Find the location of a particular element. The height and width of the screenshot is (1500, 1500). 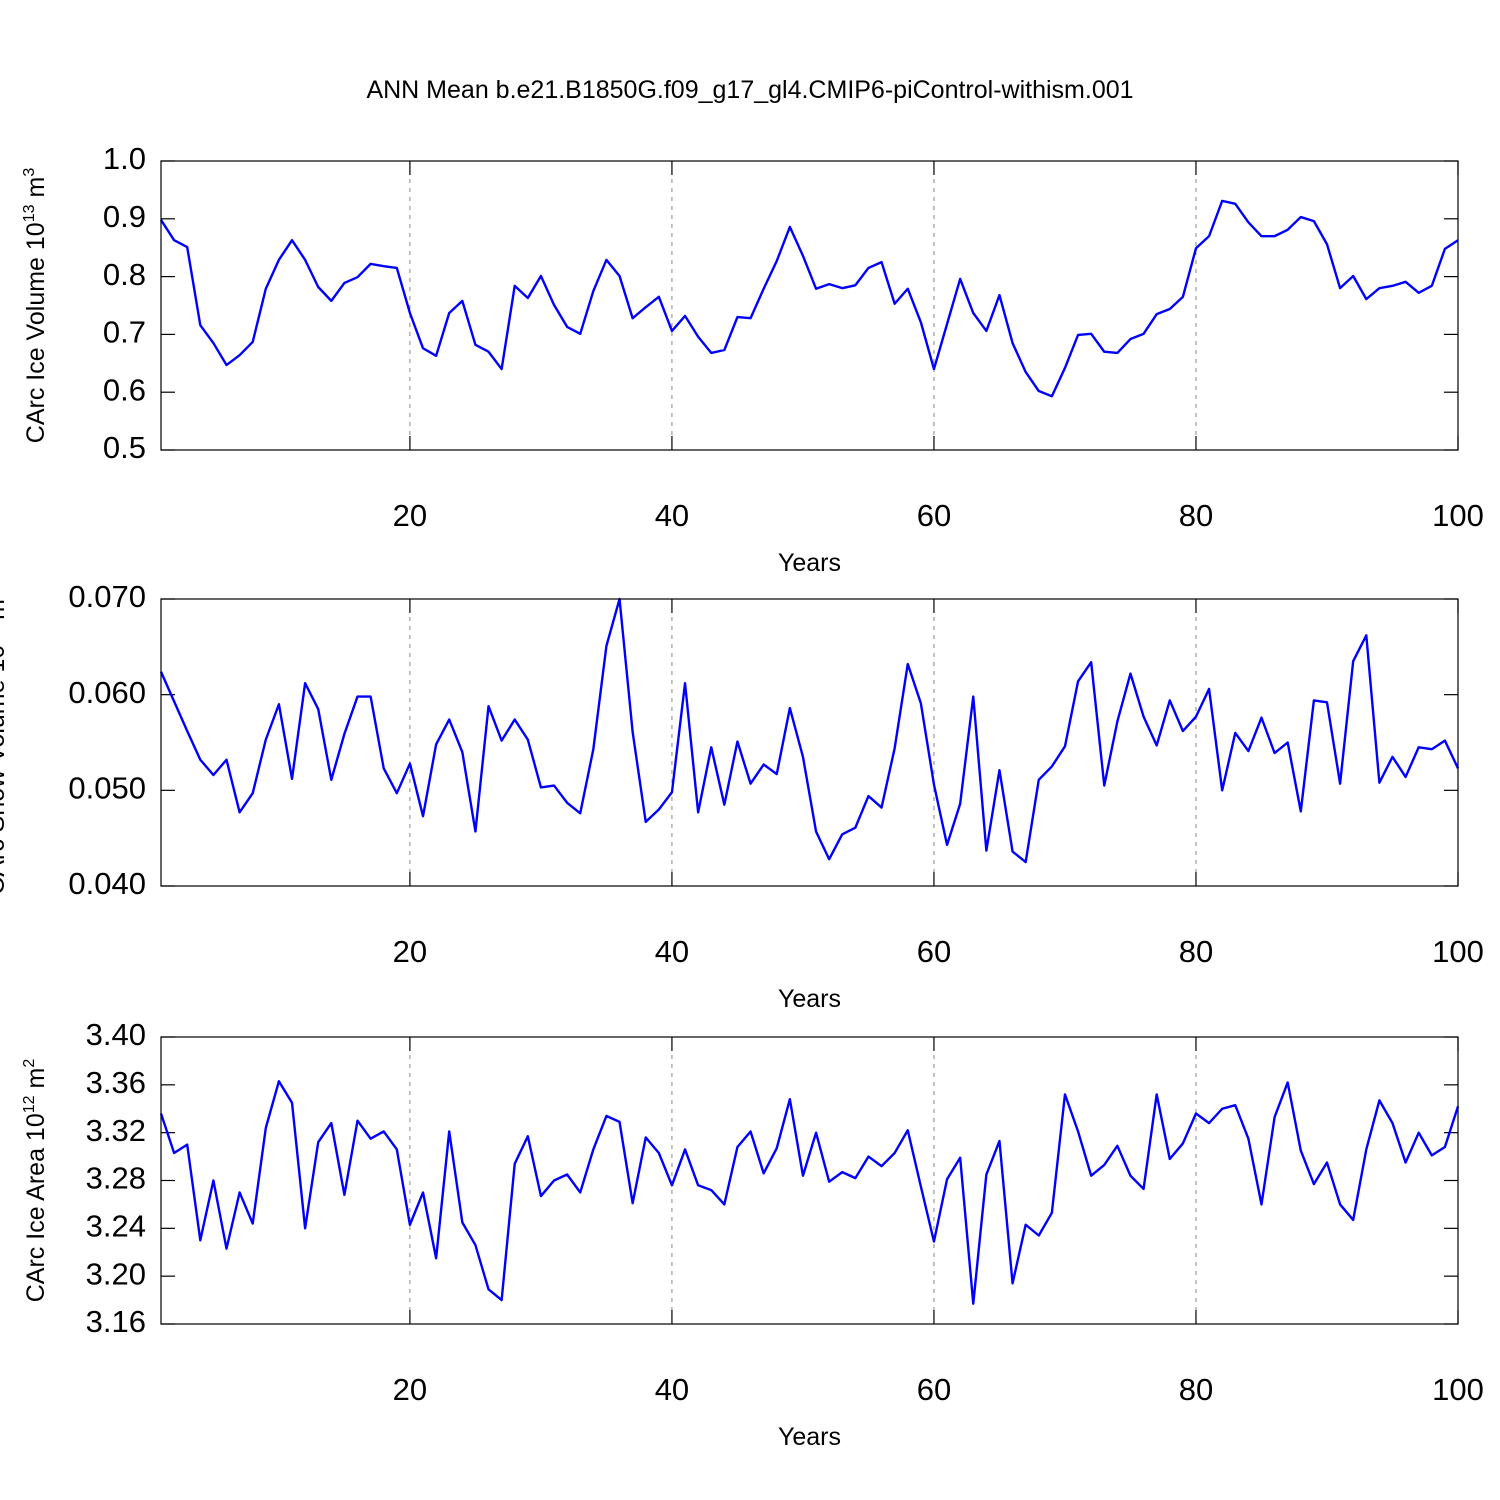

y-tick-label: 0.060 is located at coordinates (107, 692).